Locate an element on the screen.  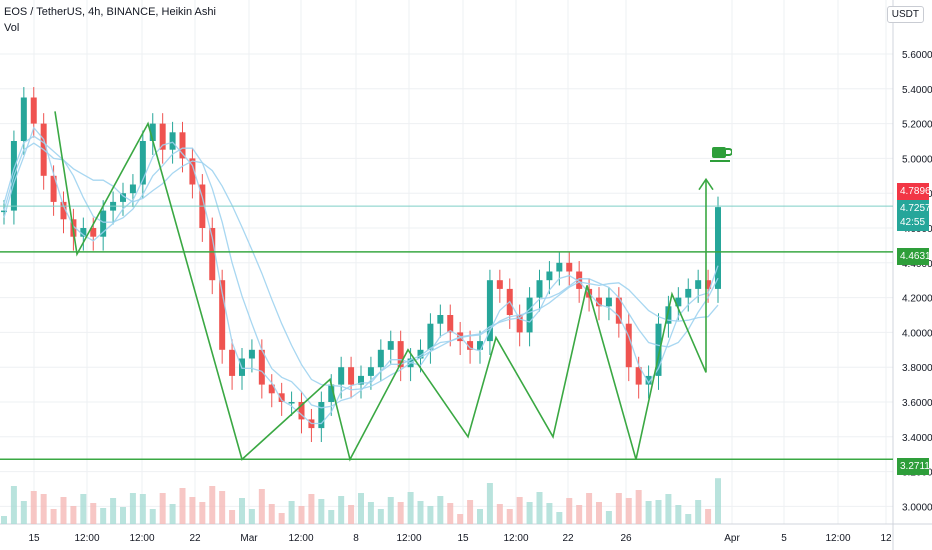
volume-indicator-label: Vol is located at coordinates (12, 28).